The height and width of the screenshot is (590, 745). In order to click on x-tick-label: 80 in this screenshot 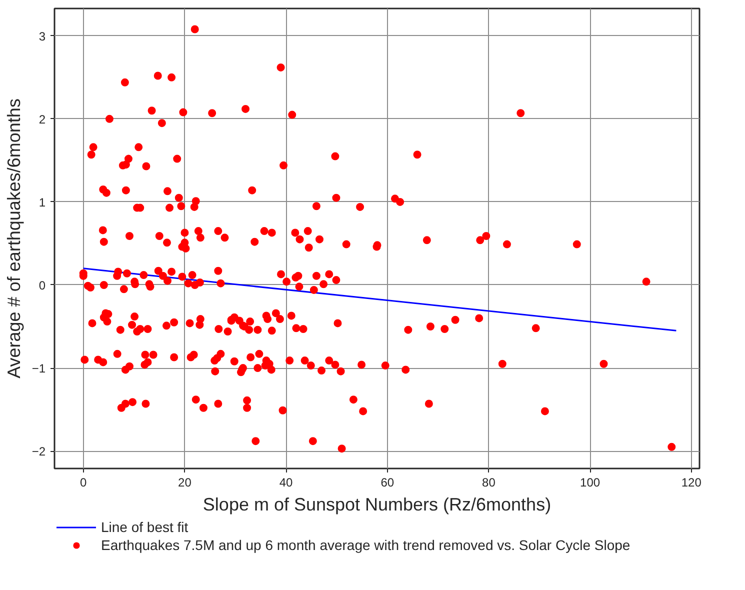, I will do `click(489, 483)`.